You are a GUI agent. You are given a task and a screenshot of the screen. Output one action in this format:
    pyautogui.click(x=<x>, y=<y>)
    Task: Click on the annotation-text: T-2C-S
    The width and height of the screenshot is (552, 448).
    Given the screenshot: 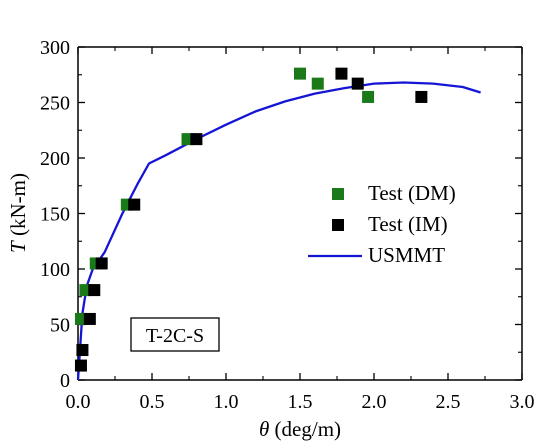 What is the action you would take?
    pyautogui.click(x=175, y=336)
    